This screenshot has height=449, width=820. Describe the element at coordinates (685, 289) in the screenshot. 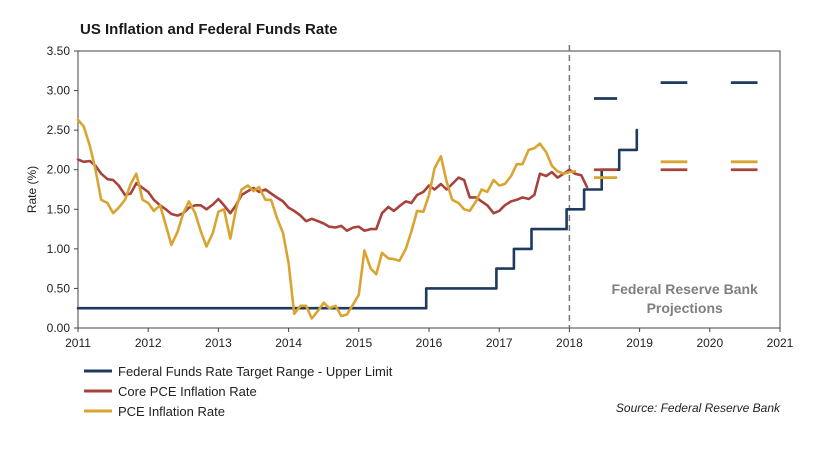

I see `projection-label: Federal Reserve Bank` at that location.